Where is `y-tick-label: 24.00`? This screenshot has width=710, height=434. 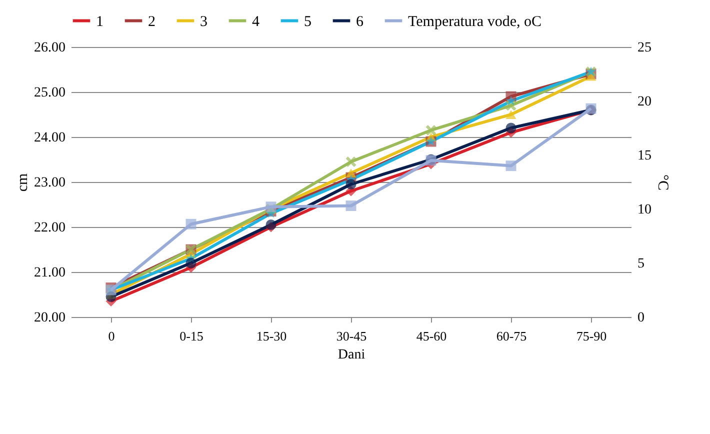
y-tick-label: 24.00 is located at coordinates (50, 138).